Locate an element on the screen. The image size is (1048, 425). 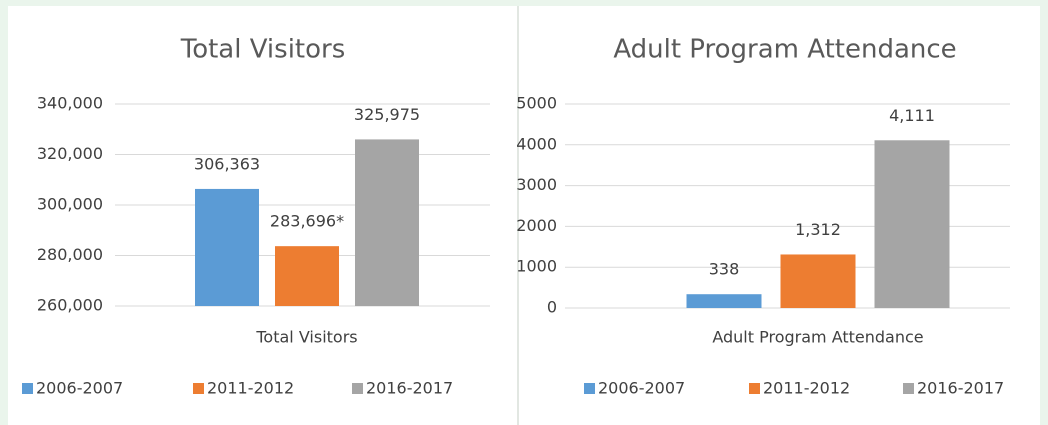
data-label: 283,696* is located at coordinates (307, 221).